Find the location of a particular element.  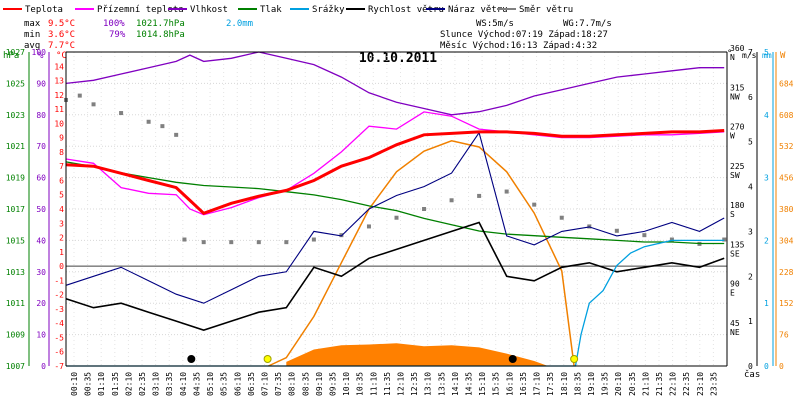

stats-avg-label: avg is located at coordinates (32, 46).